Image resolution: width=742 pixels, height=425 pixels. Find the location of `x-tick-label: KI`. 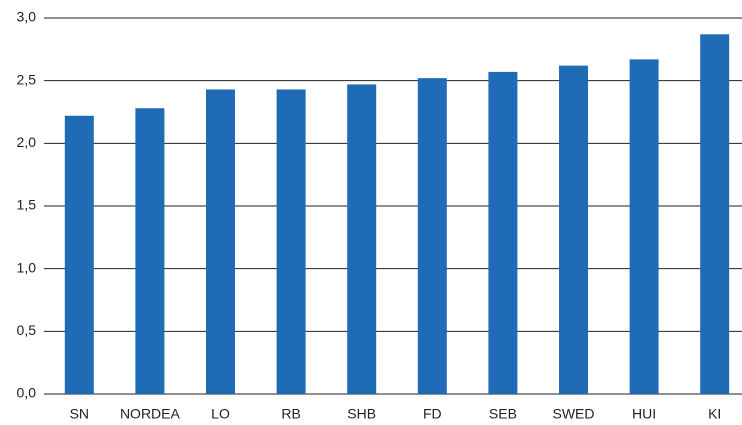

x-tick-label: KI is located at coordinates (714, 414).